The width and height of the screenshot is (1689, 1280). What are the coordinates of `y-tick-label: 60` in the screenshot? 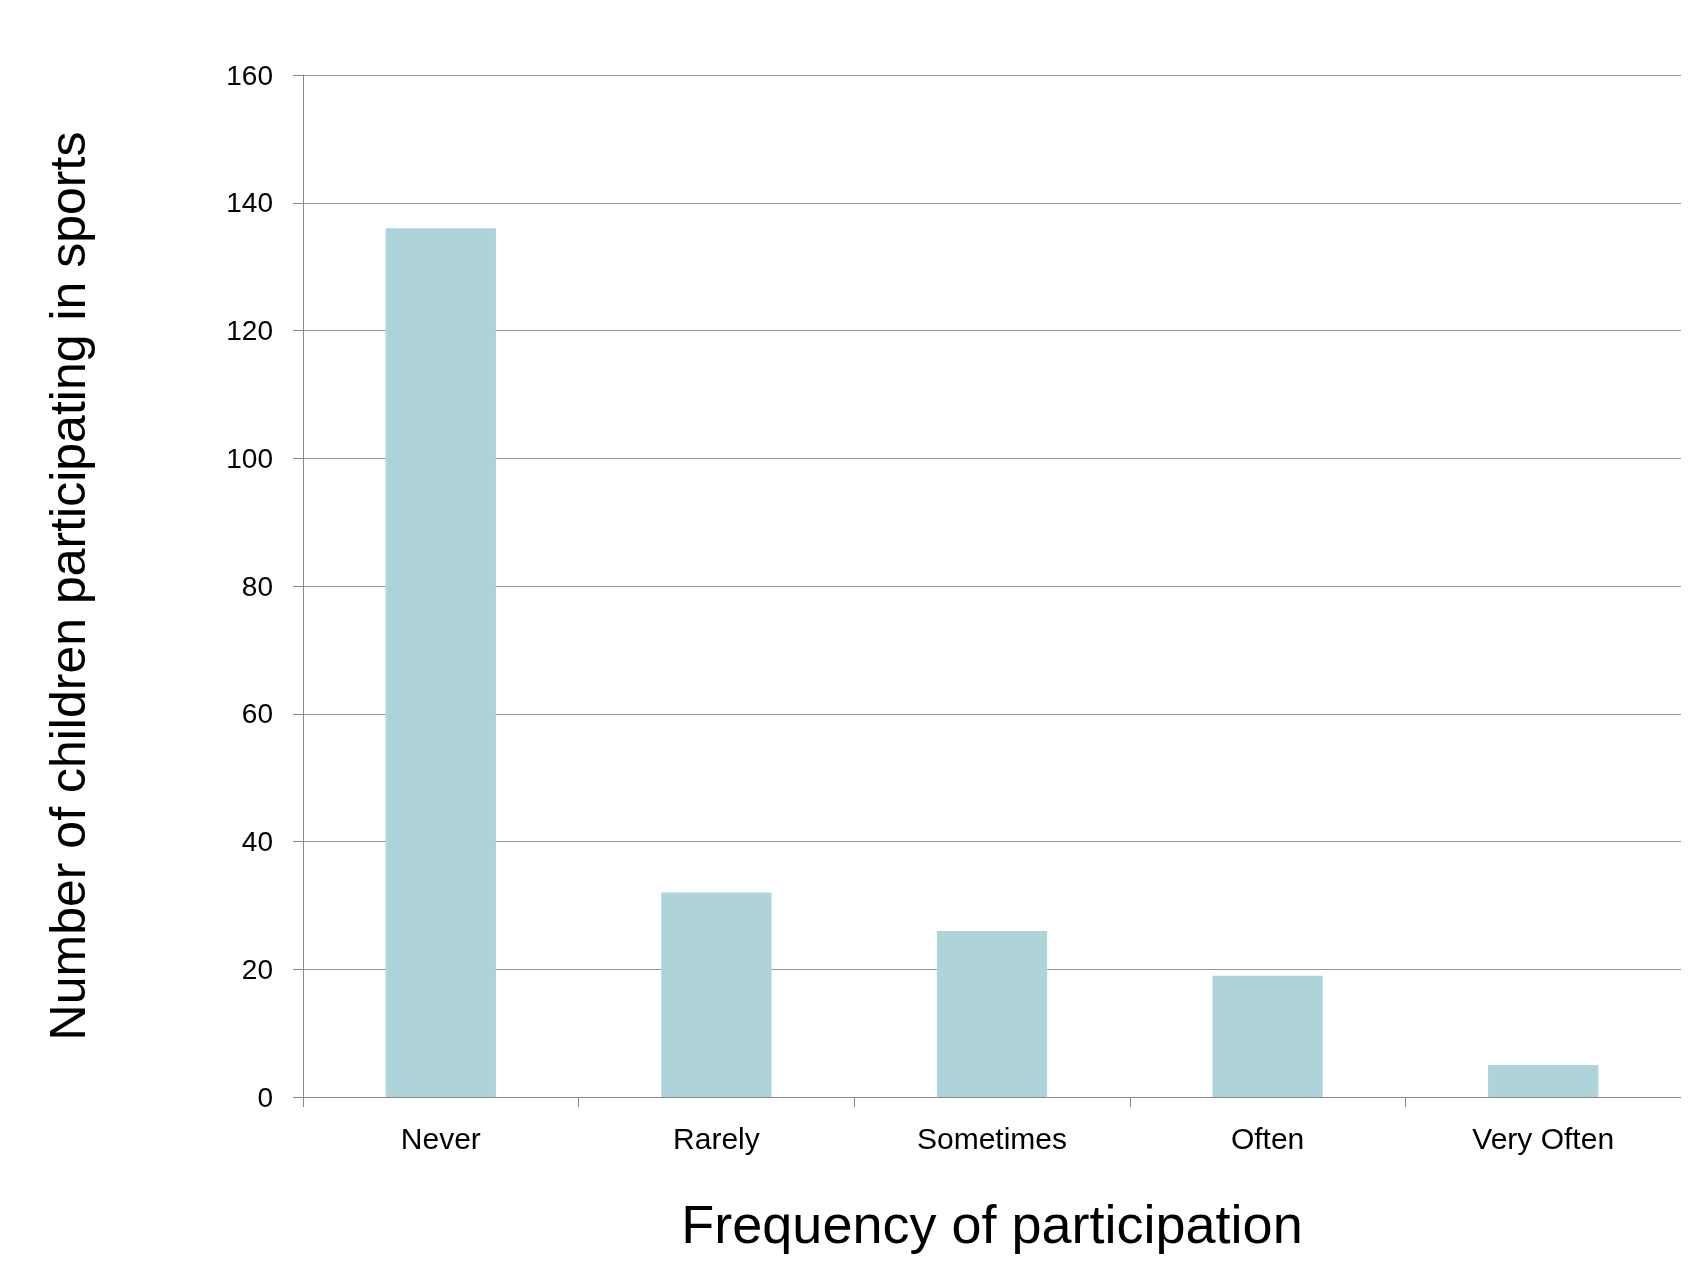 It's located at (257, 714).